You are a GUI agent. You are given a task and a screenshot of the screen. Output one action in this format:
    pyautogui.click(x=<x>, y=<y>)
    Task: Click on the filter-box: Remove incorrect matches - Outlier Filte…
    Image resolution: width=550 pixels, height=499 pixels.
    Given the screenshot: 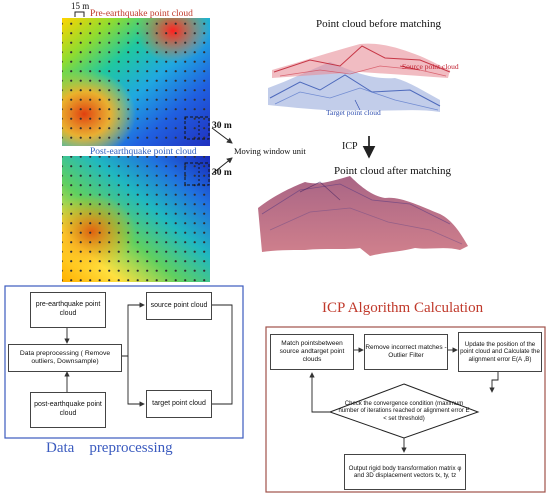 What is the action you would take?
    pyautogui.click(x=406, y=352)
    